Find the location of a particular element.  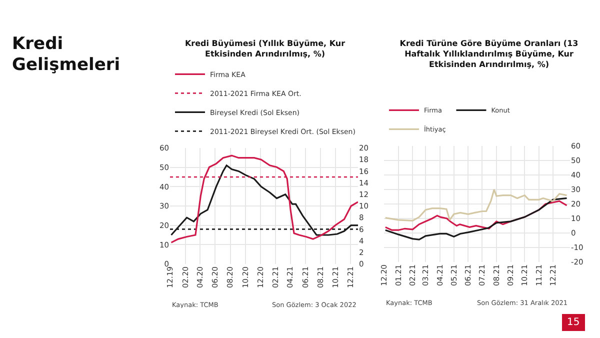

chart-title: Kredi Büyümesi (Yıllık Büyüme, Kur Etkisinden Arındırılmış, %) is located at coordinates (265, 48).